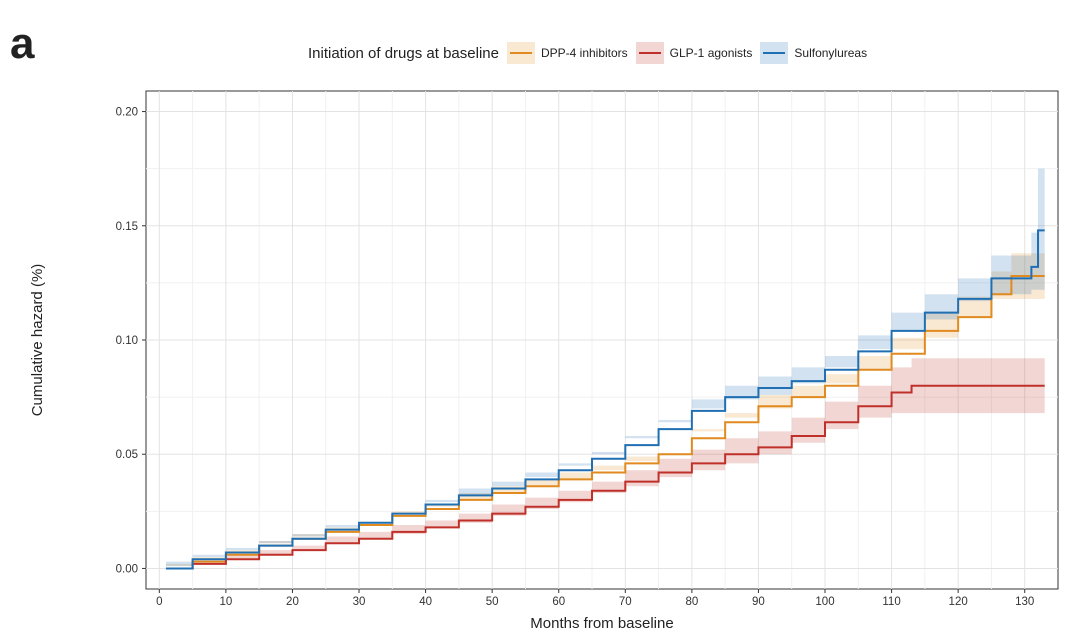 This screenshot has height=638, width=1090. Describe the element at coordinates (127, 113) in the screenshot. I see `y-tick-label: 0.20` at that location.